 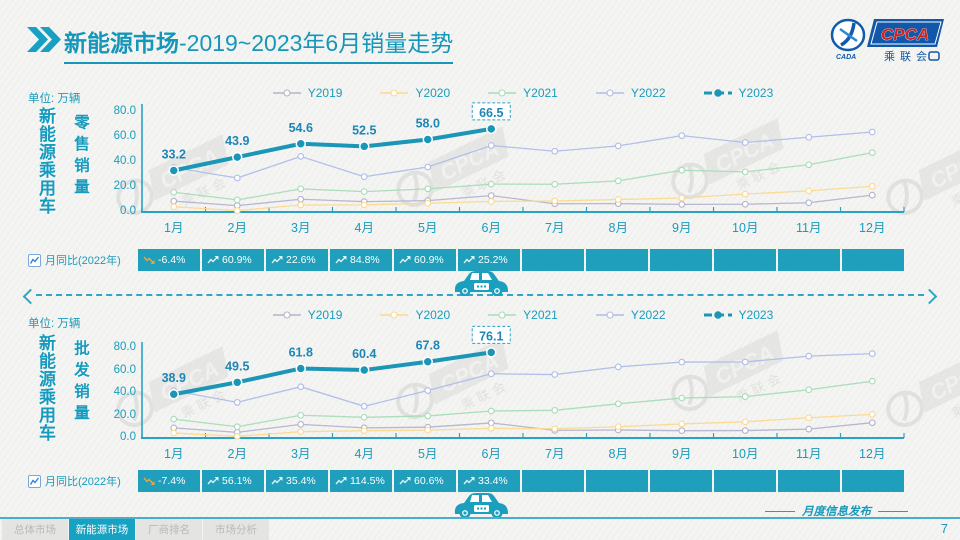 I want to click on legend-item-Y2020: Y2020, so click(x=415, y=315).